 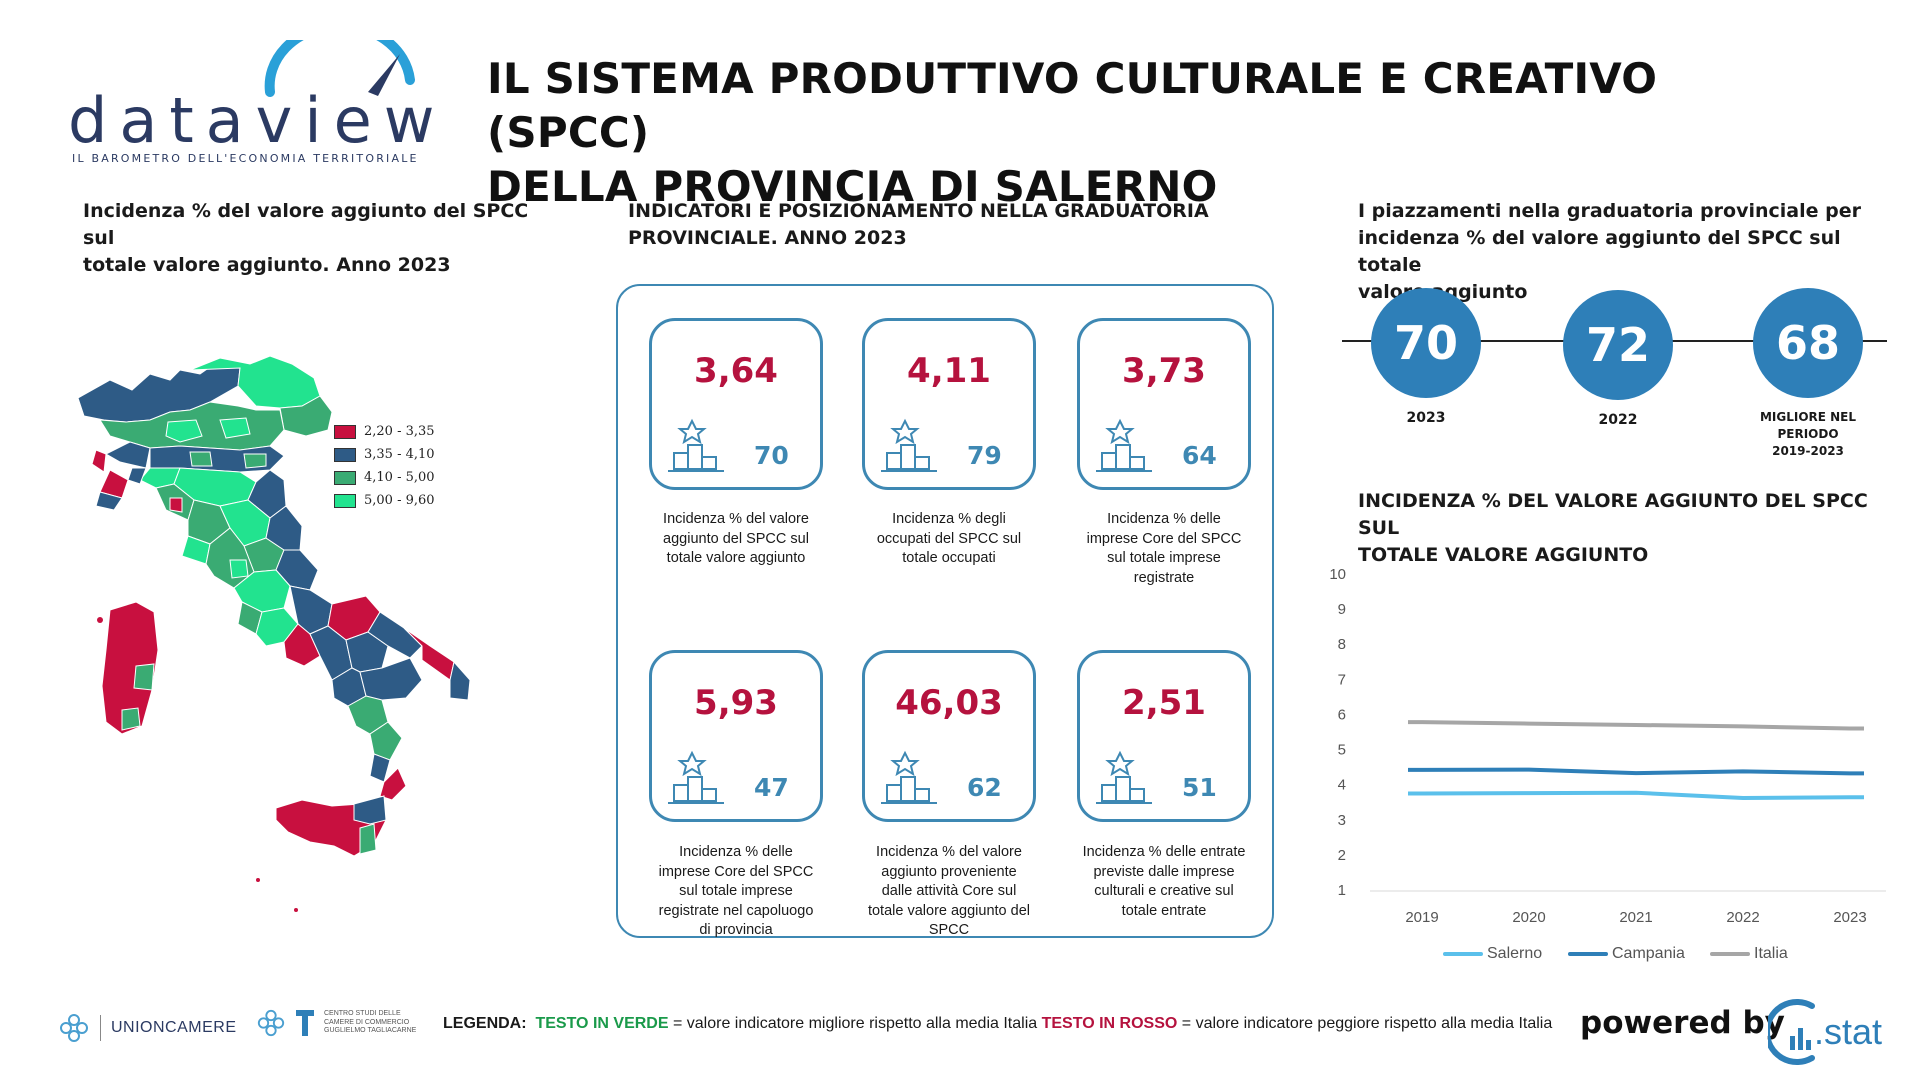 I want to click on y-tick-label: 9, so click(x=1342, y=609).